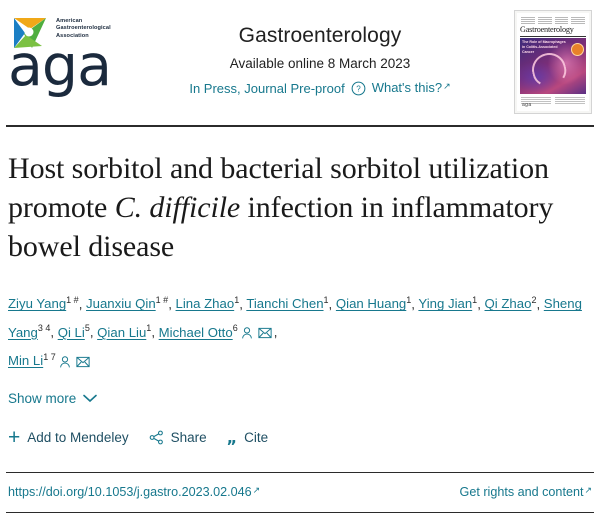  I want to click on author-entry: Michael Otto6, so click(198, 331).